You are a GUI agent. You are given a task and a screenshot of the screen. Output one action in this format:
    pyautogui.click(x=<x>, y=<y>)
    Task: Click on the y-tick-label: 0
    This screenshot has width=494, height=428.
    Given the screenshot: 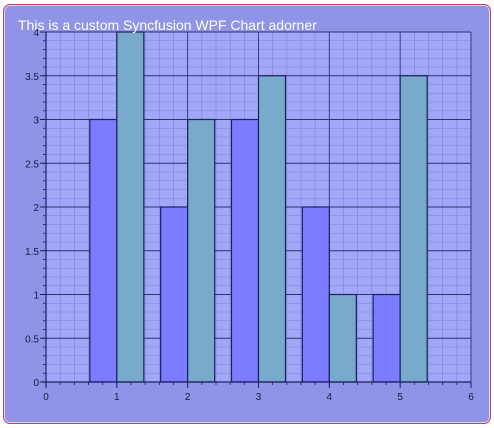 What is the action you would take?
    pyautogui.click(x=36, y=383)
    